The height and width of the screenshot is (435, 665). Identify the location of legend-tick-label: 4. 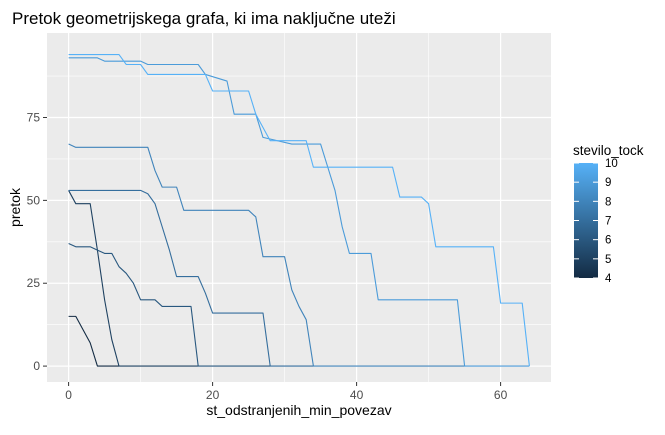
(608, 279).